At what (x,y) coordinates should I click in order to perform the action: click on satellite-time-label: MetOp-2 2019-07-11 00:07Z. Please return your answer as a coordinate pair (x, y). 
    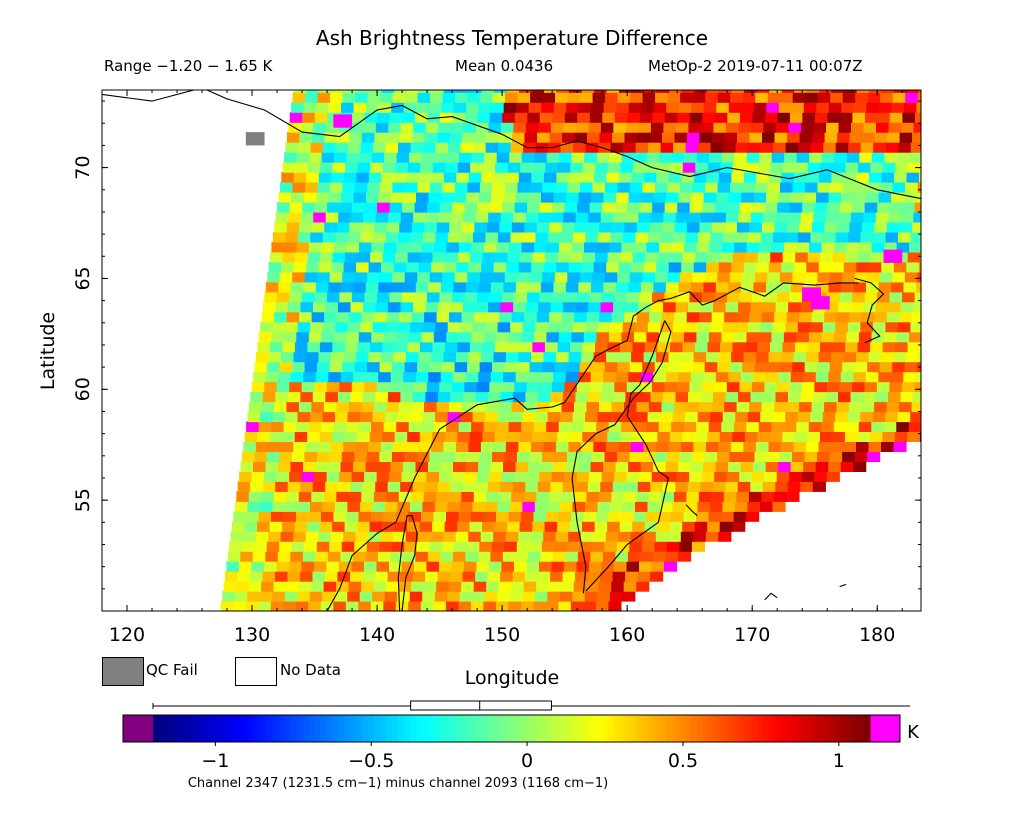
    Looking at the image, I should click on (755, 66).